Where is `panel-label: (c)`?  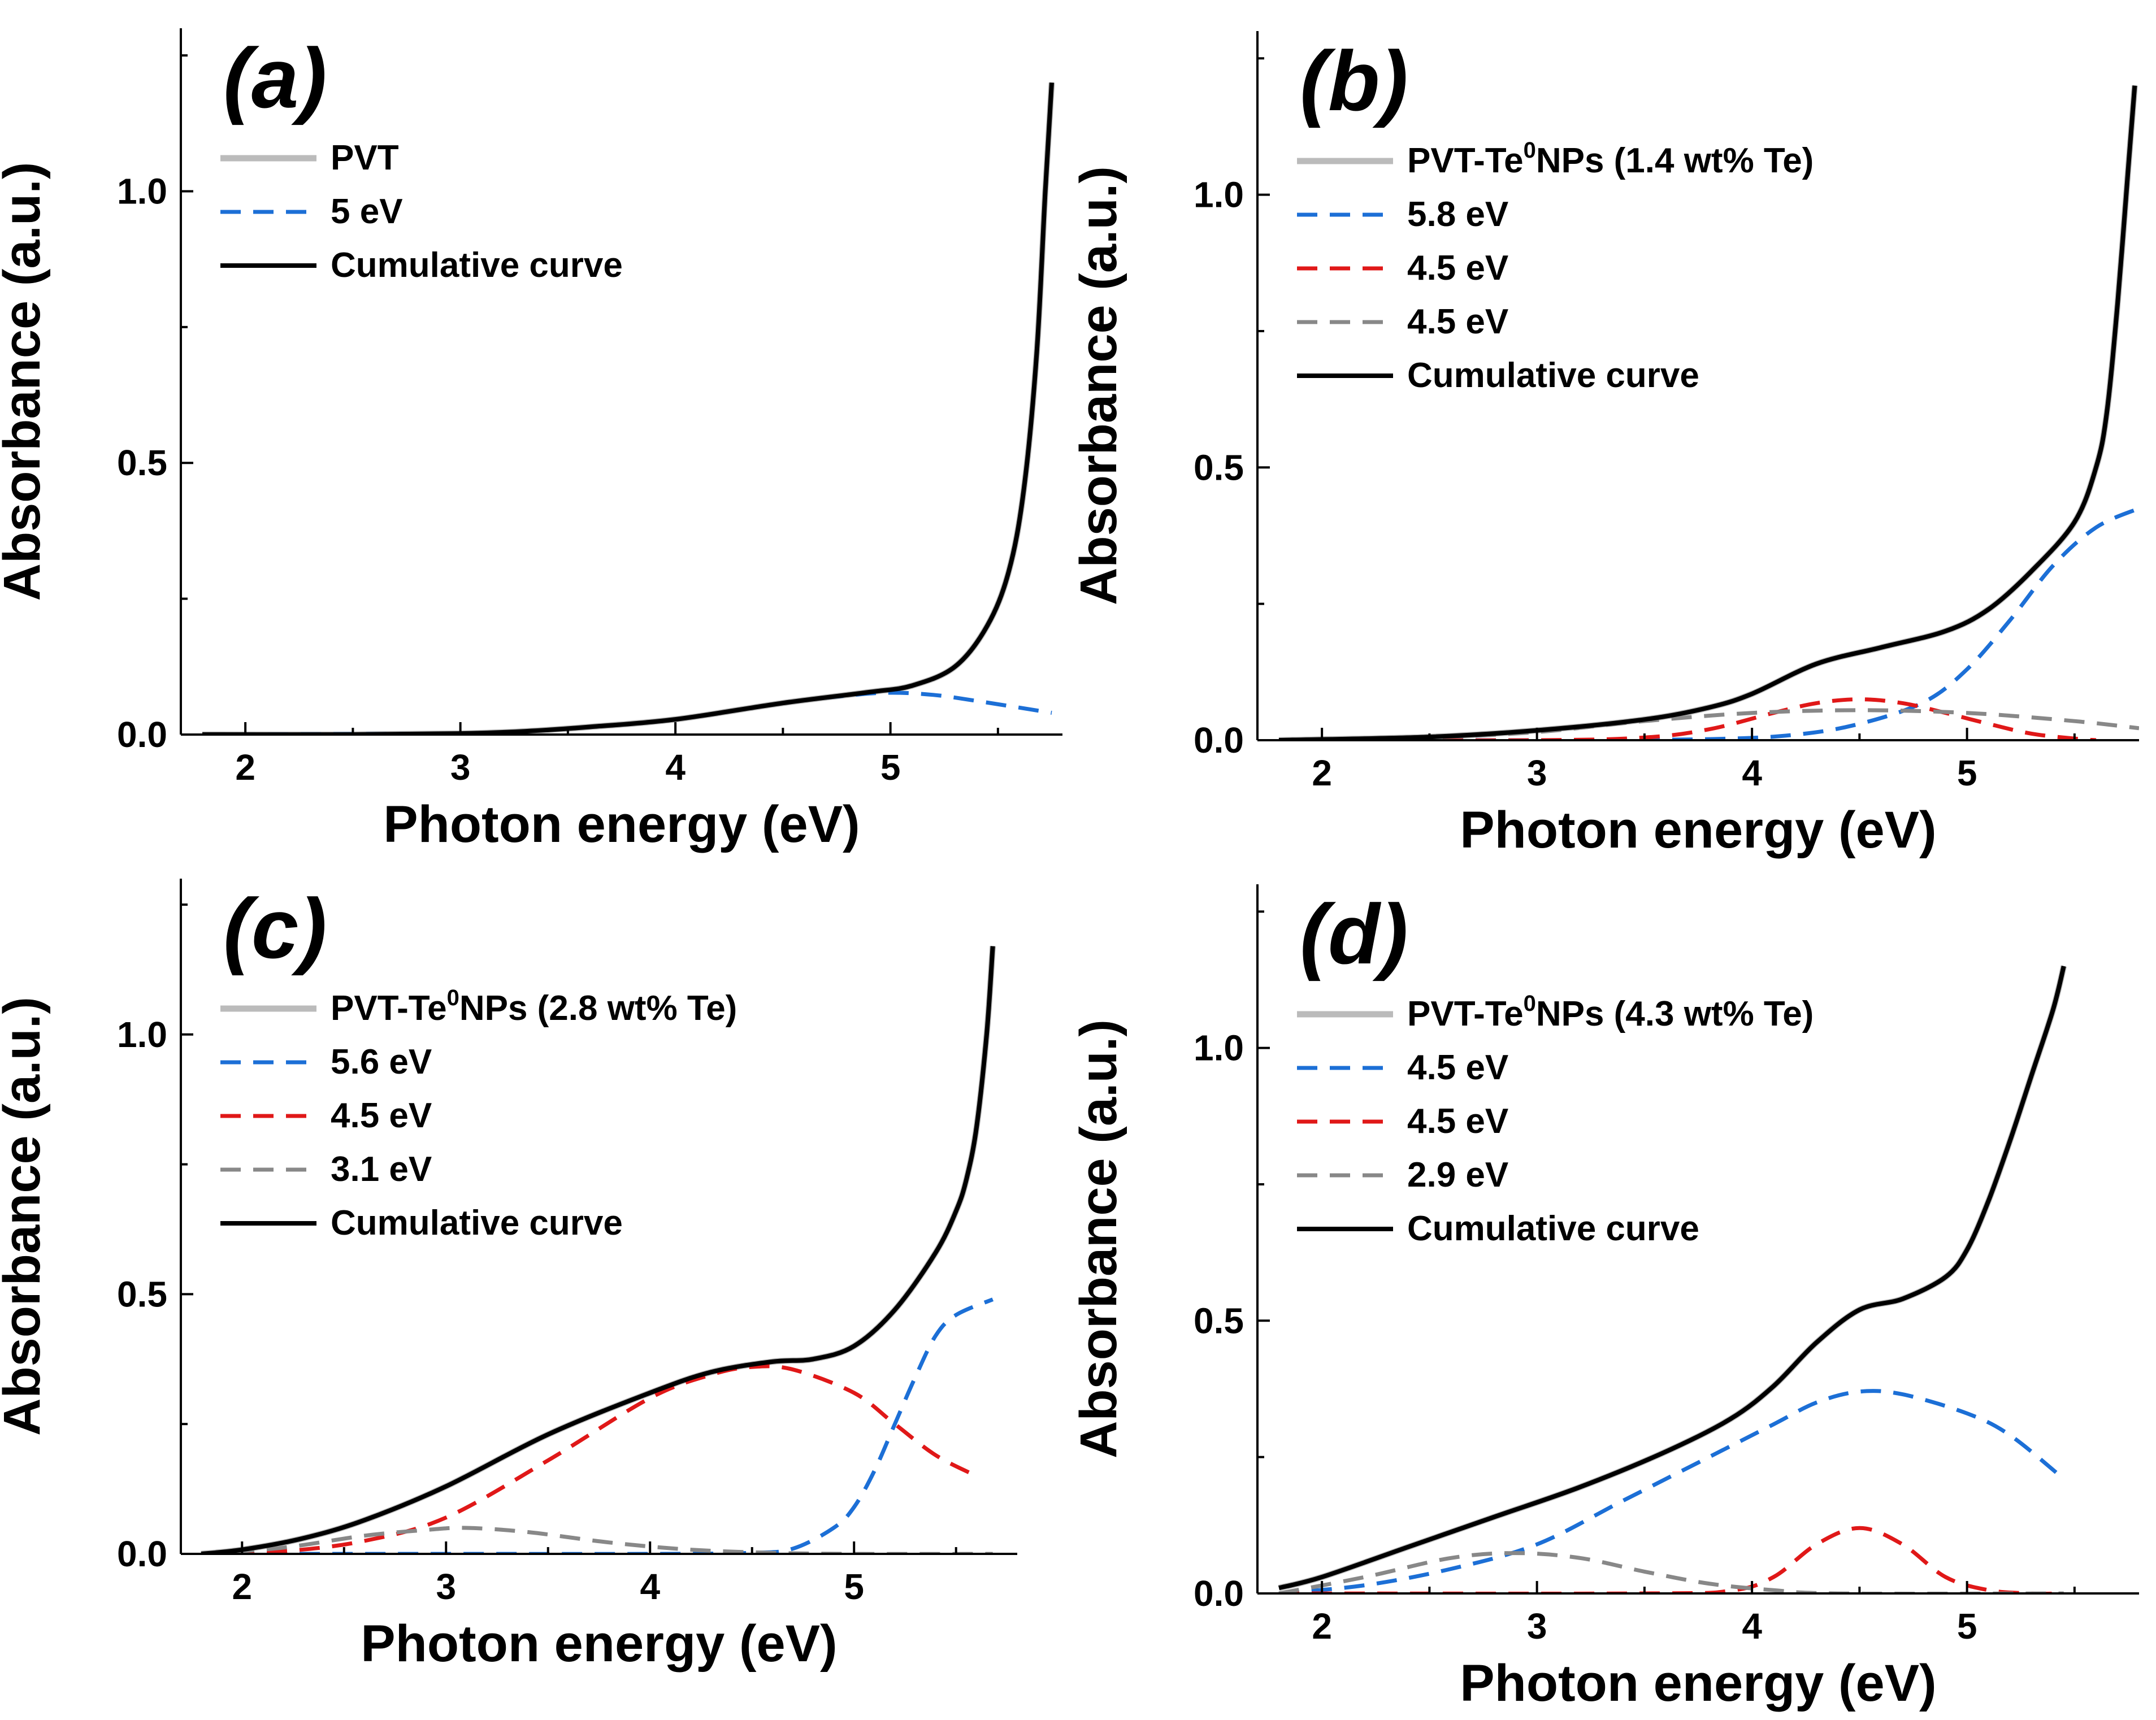 panel-label: (c) is located at coordinates (275, 928).